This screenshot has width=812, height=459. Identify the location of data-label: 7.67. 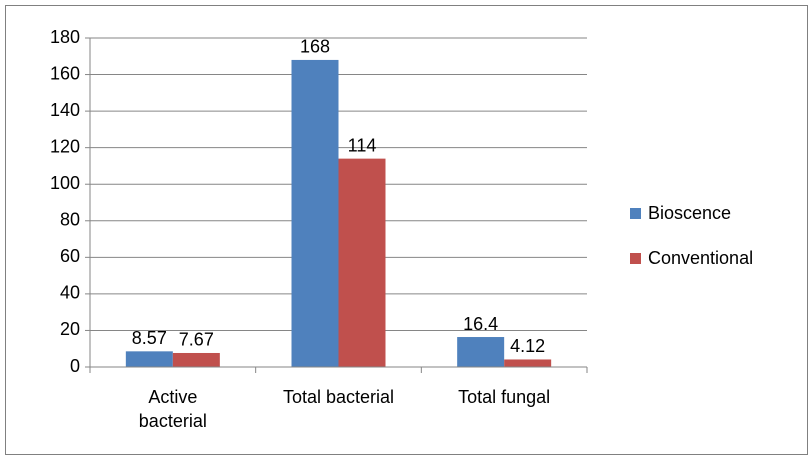
(196, 340).